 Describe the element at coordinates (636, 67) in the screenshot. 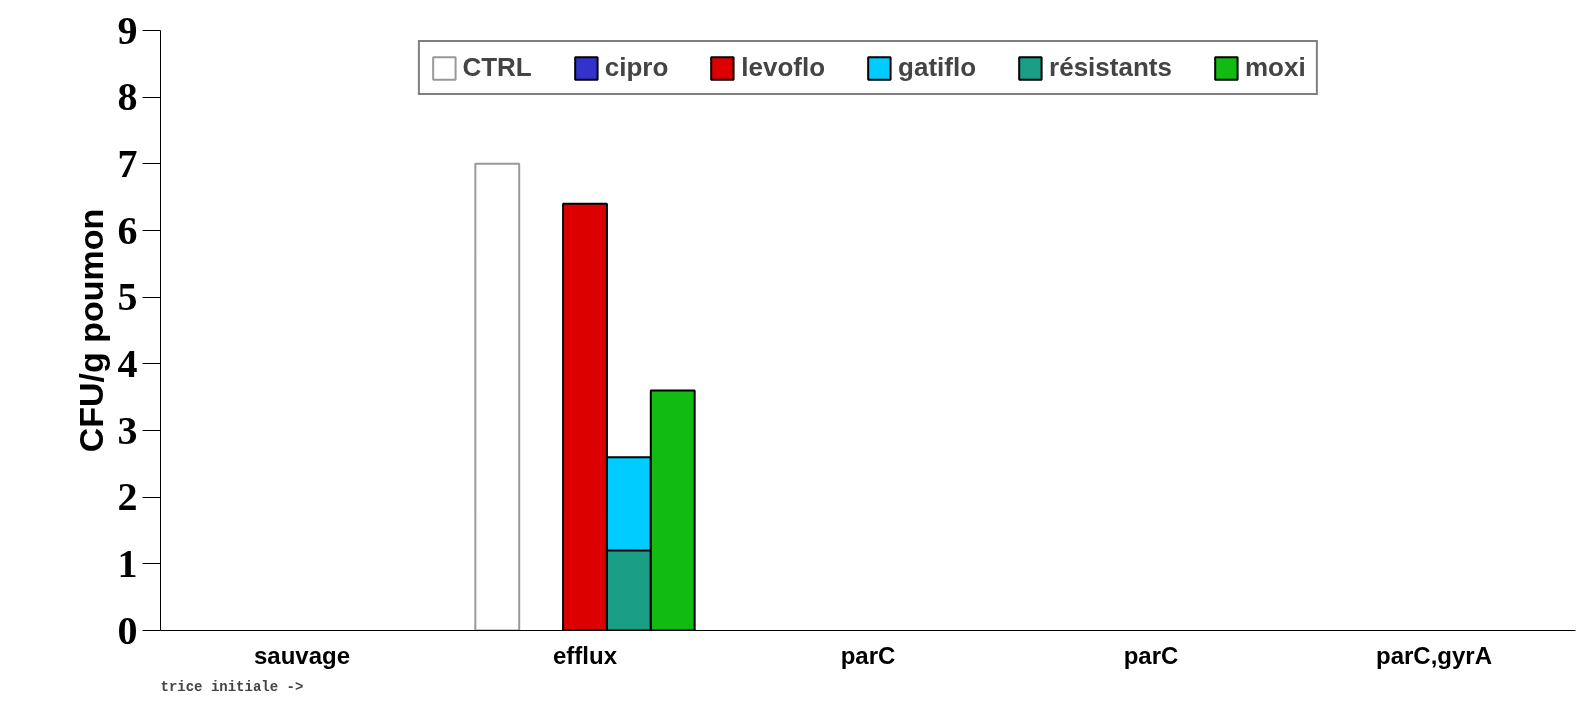

I see `legend-label: cipro` at that location.